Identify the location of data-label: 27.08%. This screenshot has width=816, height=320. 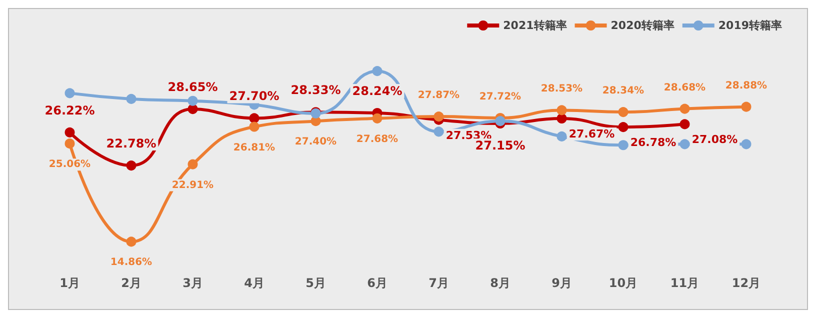
(715, 139).